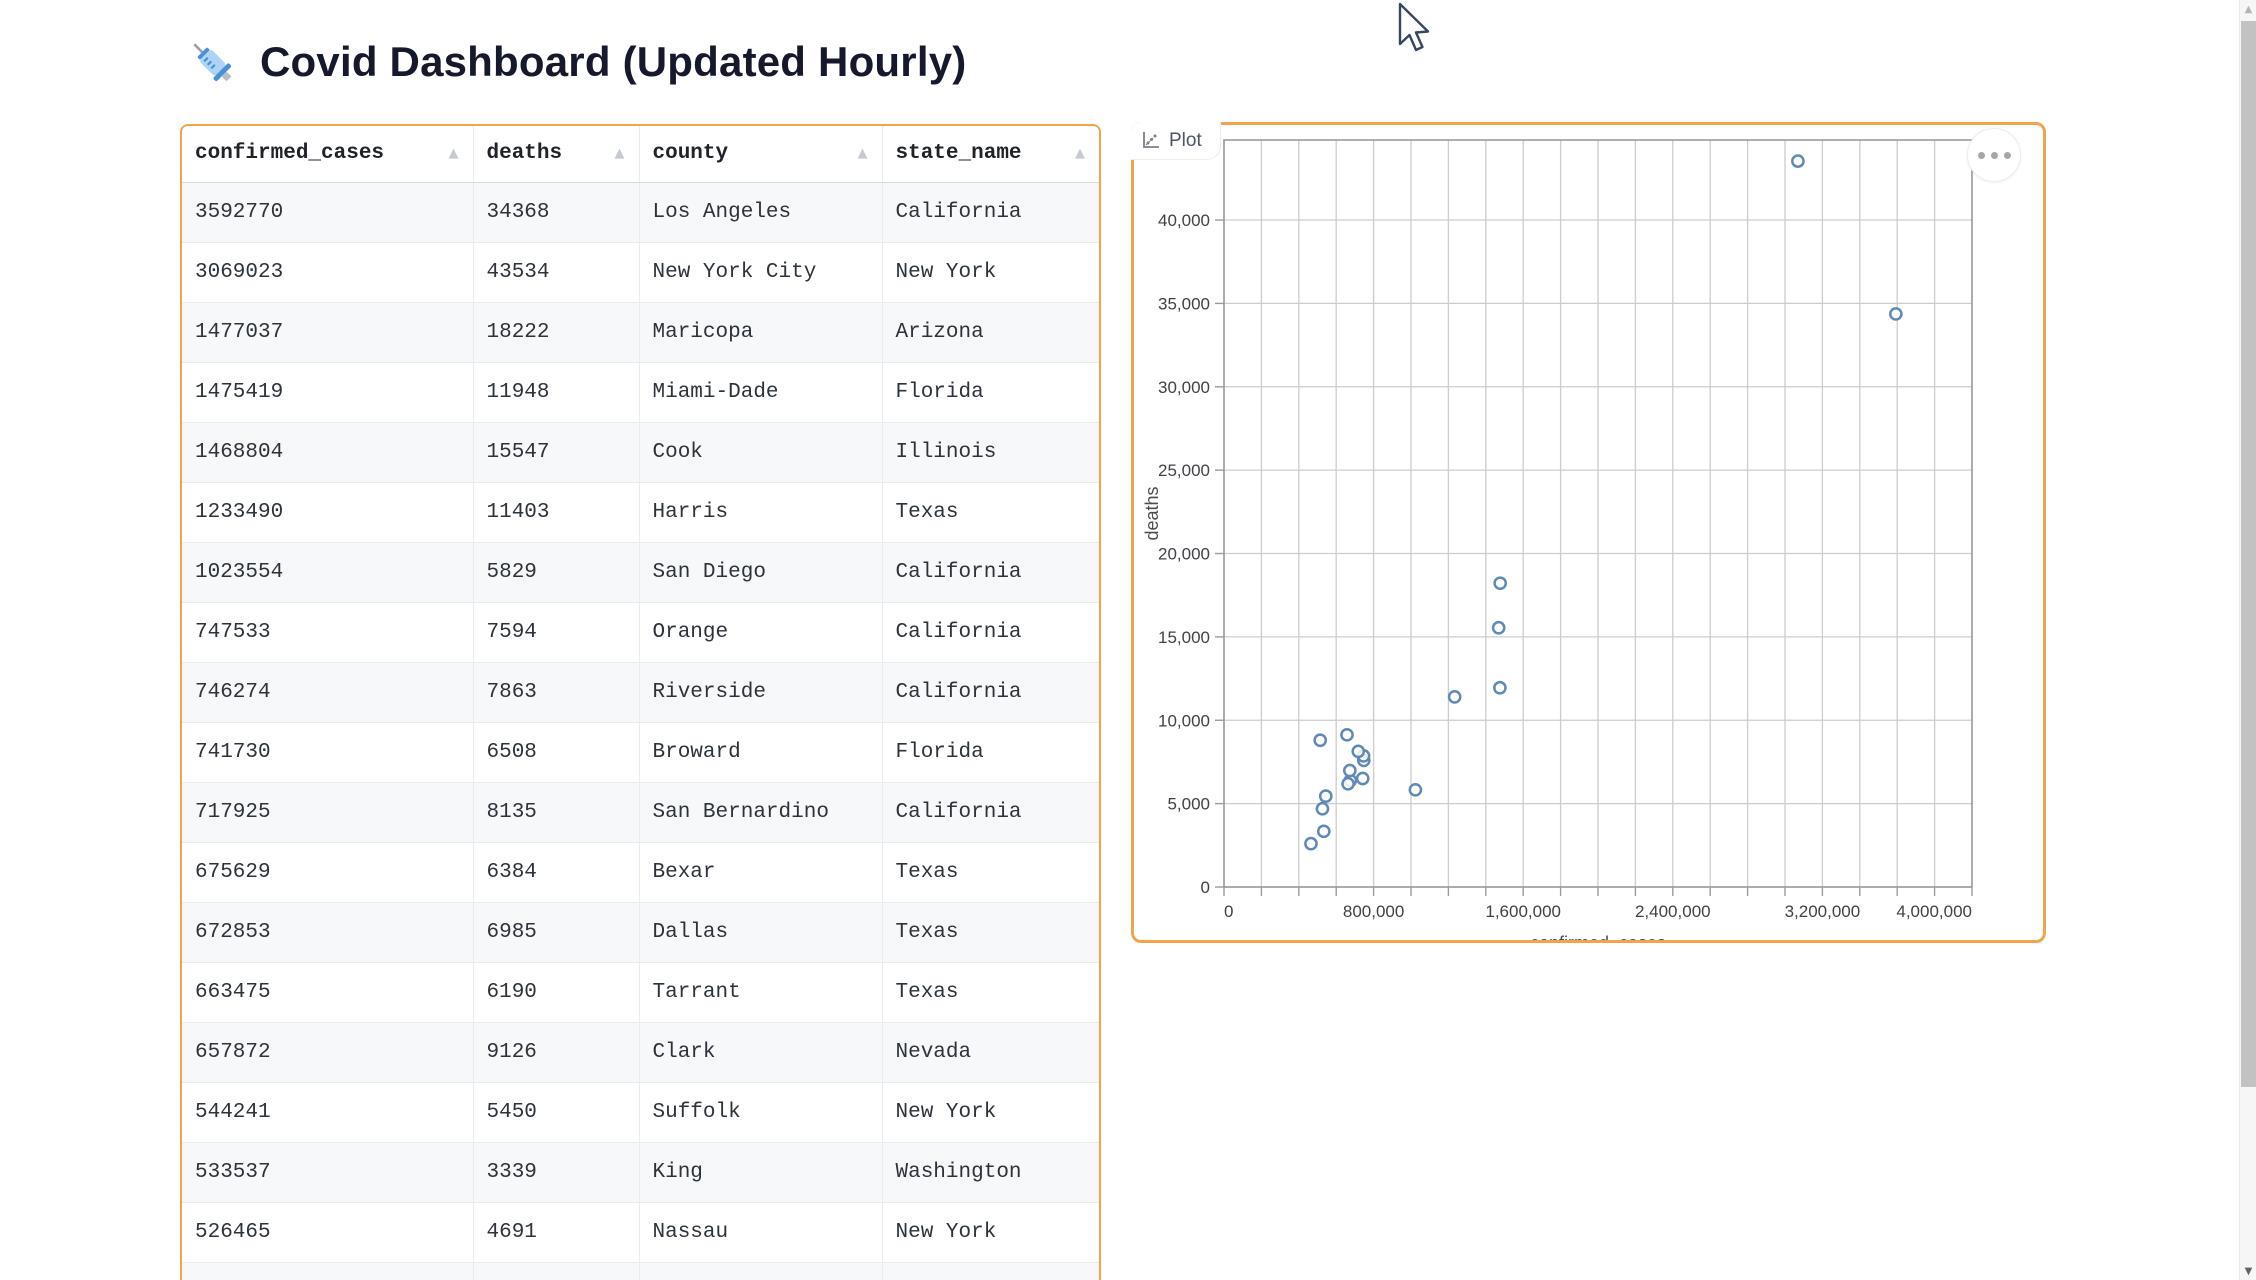  Describe the element at coordinates (990, 932) in the screenshot. I see `cell-state-name: Texas` at that location.